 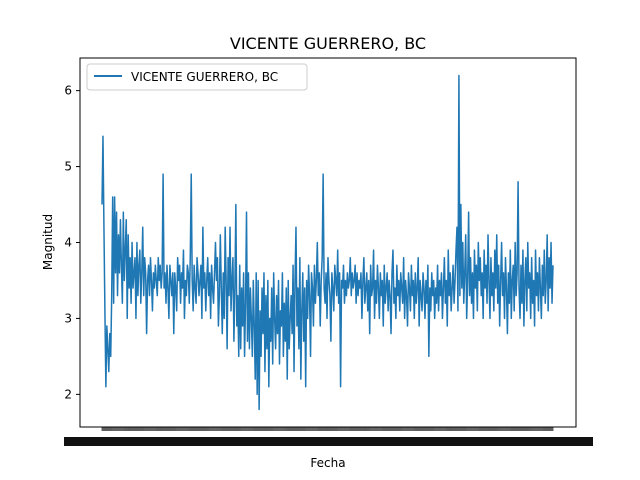 I want to click on legend: VICENTE GUERRERO, BC, so click(x=197, y=77).